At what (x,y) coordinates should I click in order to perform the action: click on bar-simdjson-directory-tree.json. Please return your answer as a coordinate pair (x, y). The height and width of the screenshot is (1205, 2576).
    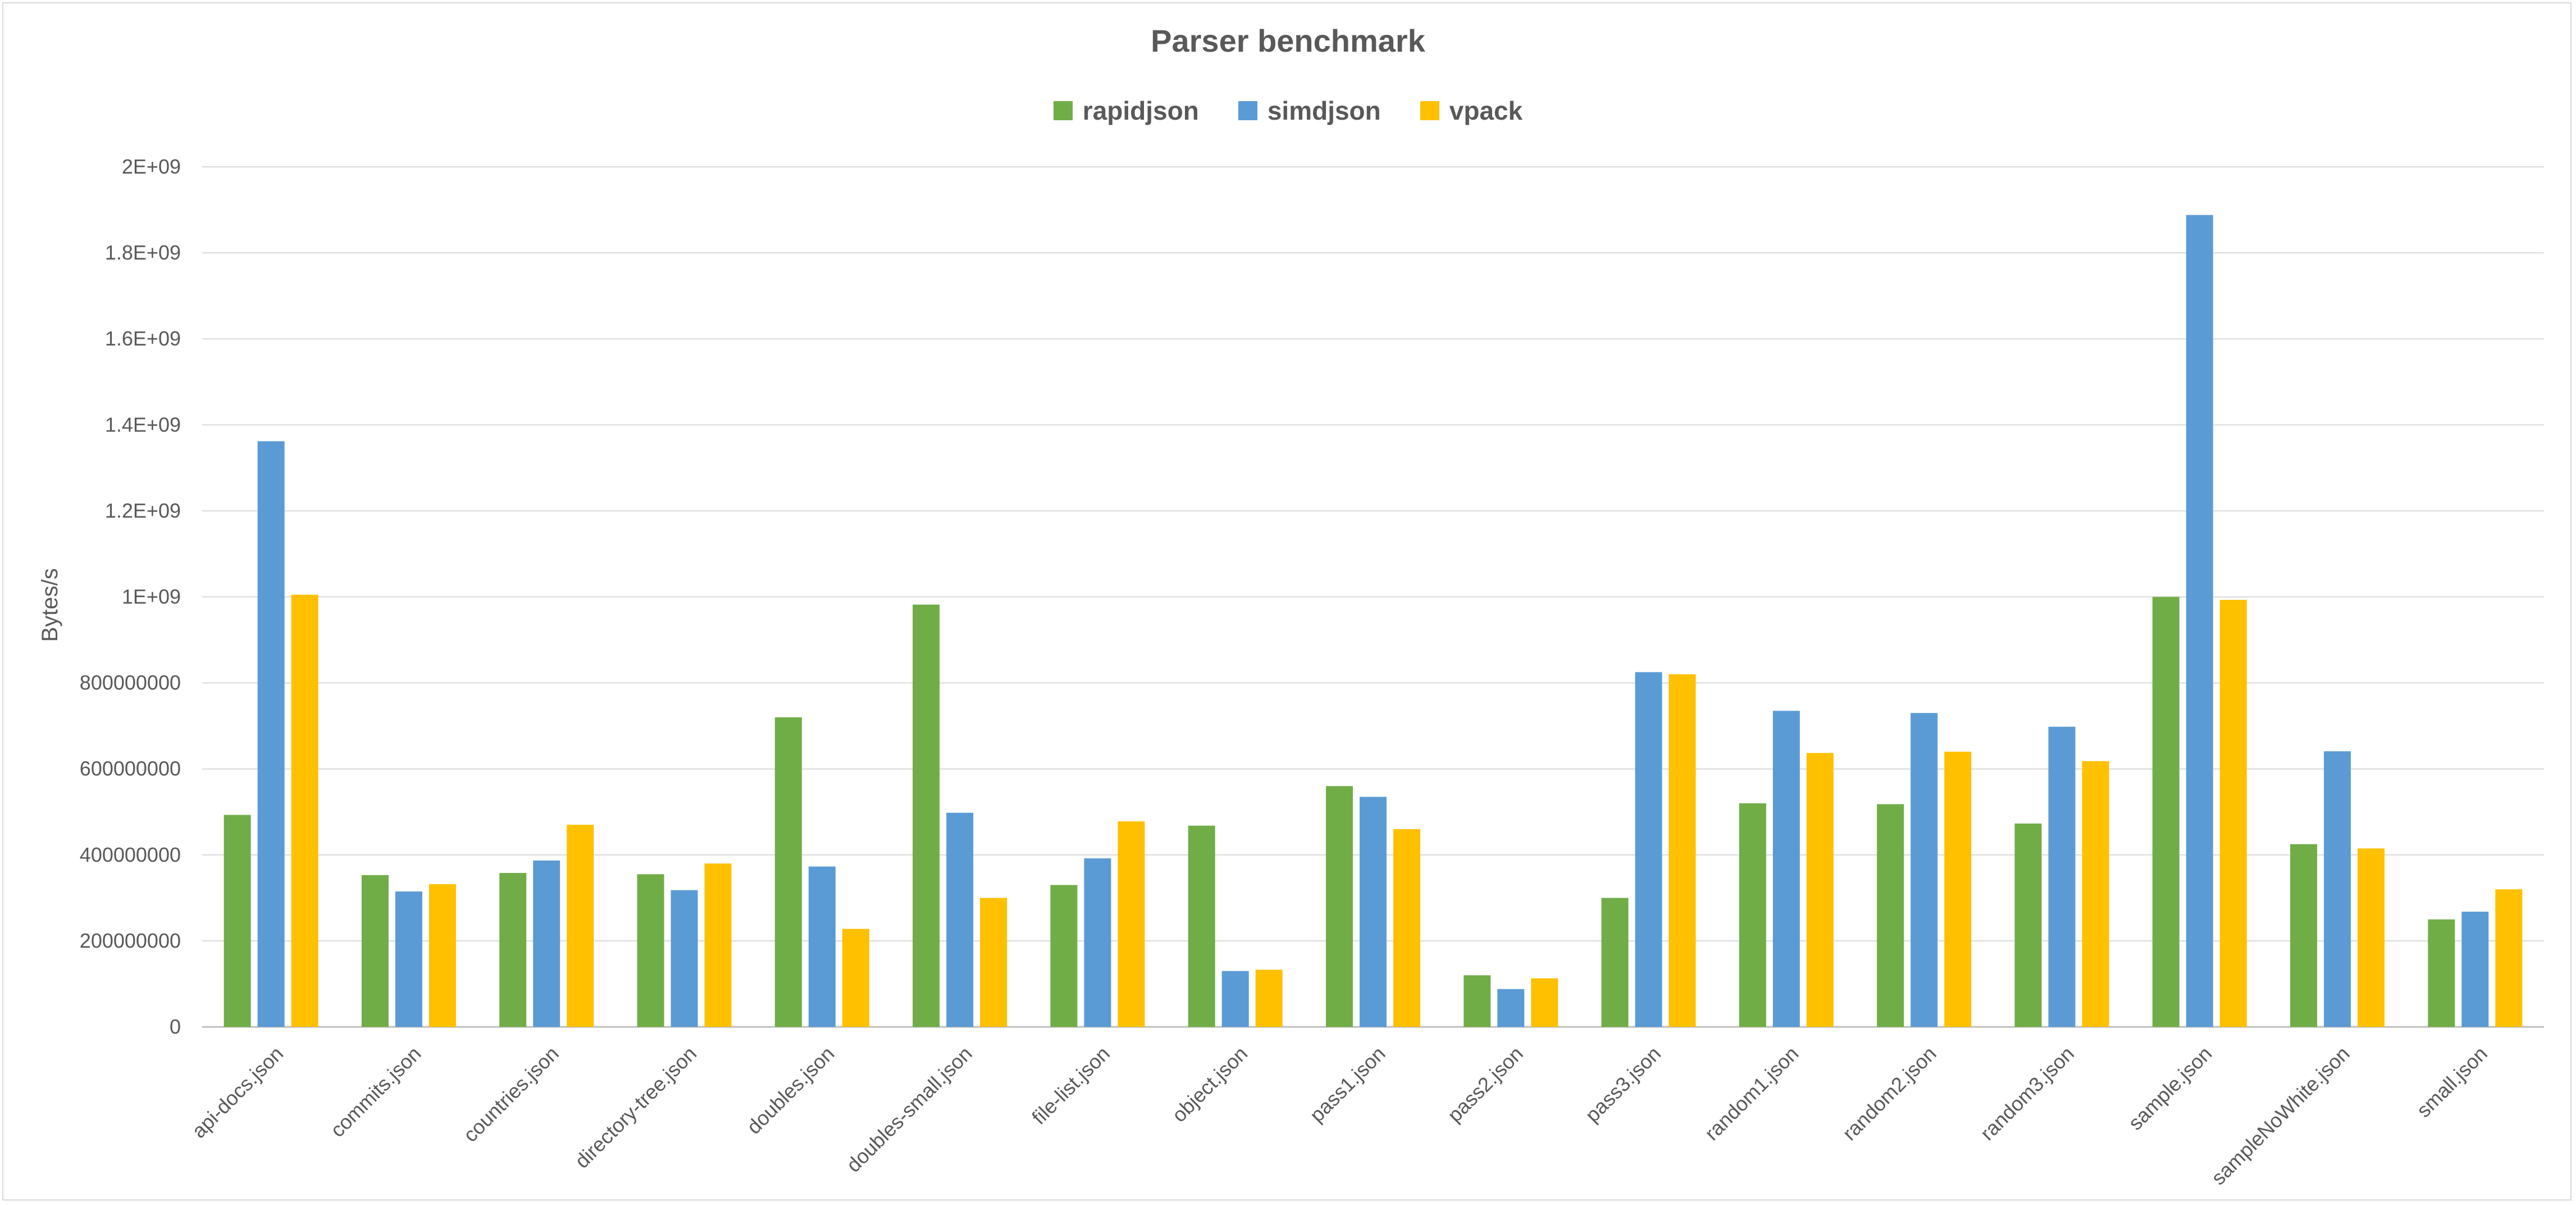
    Looking at the image, I should click on (684, 958).